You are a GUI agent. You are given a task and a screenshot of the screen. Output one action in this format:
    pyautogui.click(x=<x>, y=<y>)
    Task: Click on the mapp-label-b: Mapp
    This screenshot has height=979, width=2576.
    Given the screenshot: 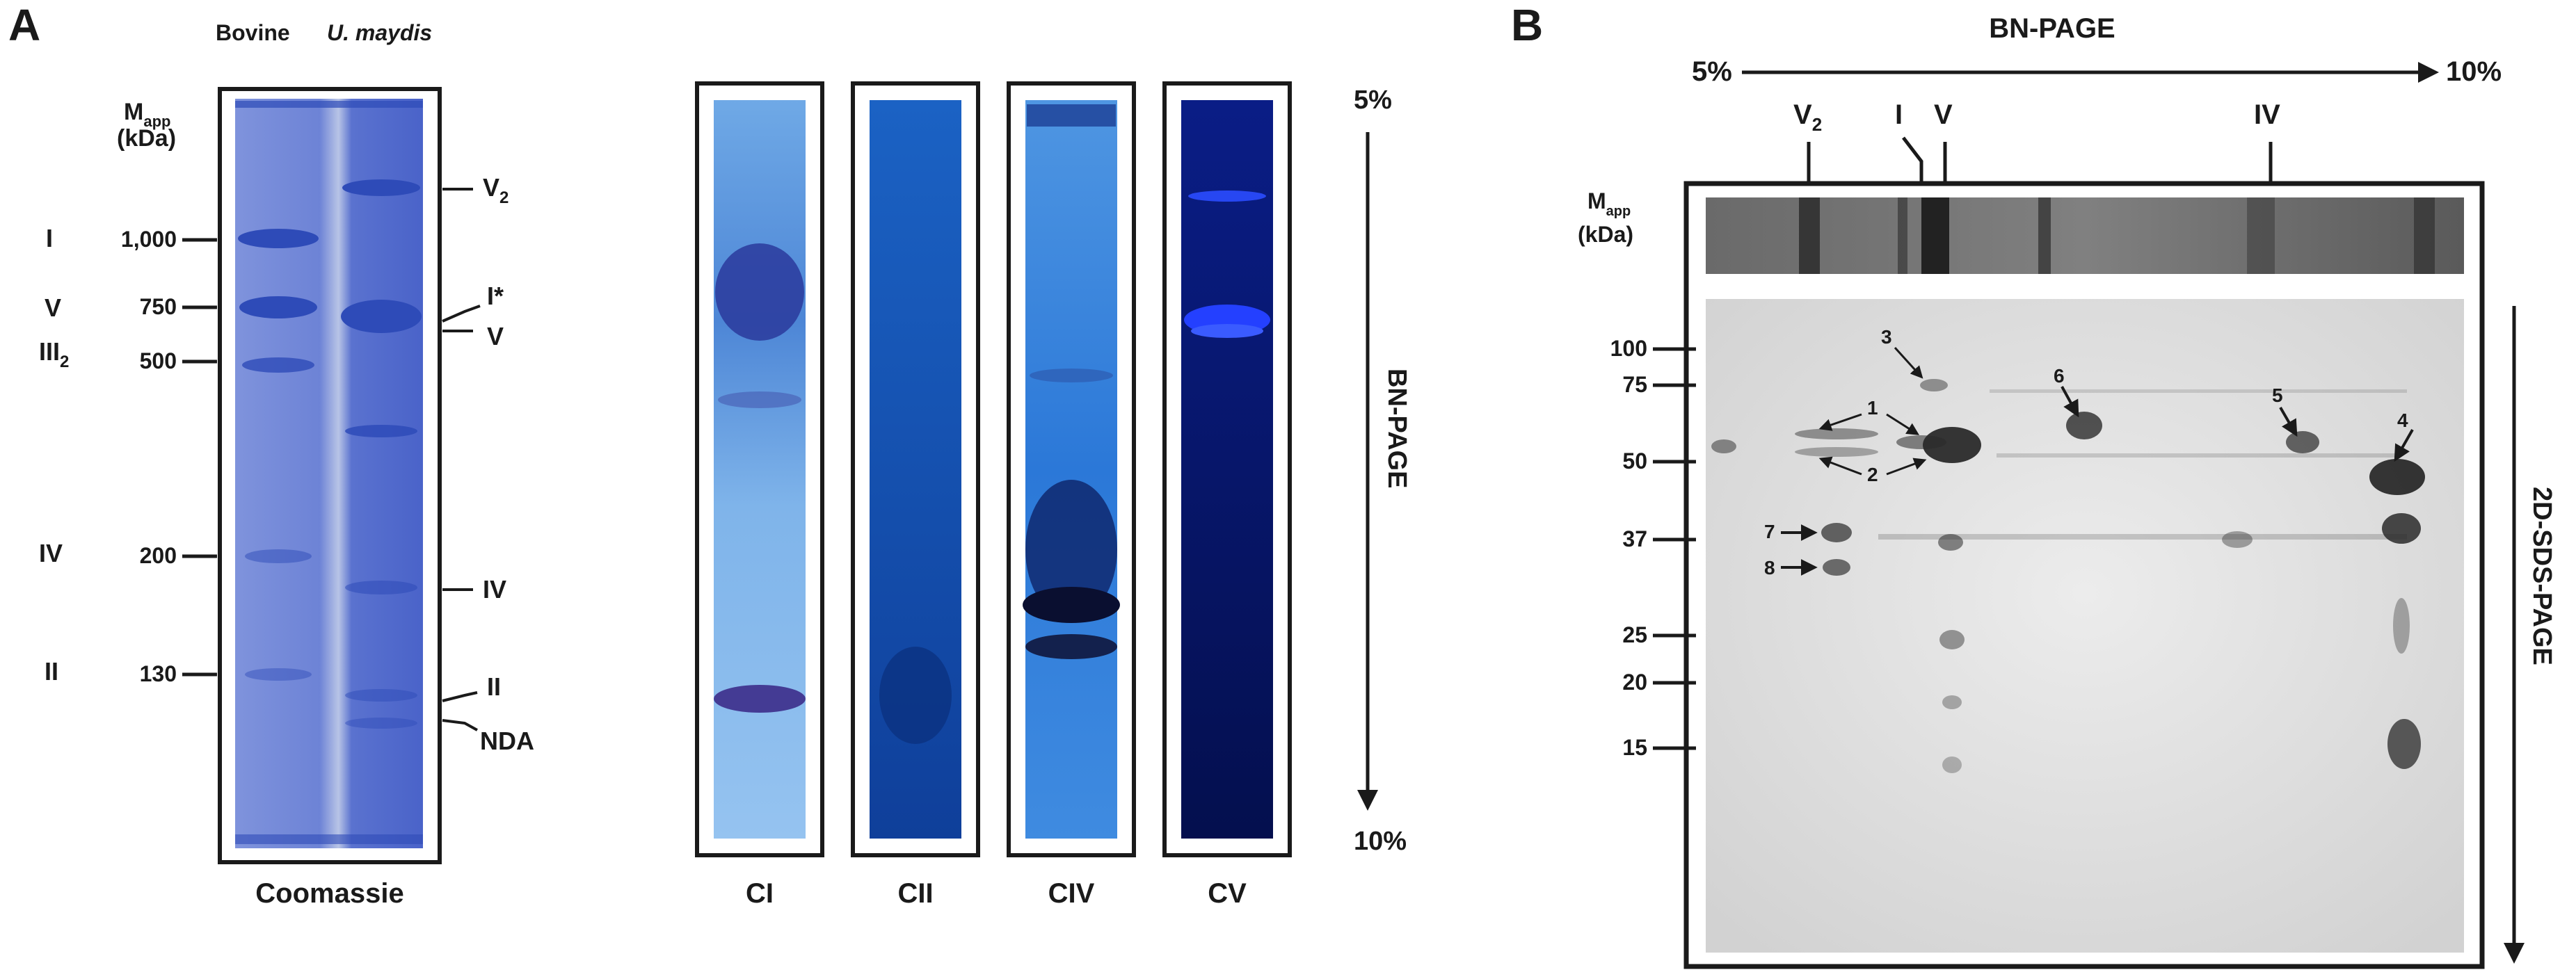 What is the action you would take?
    pyautogui.click(x=1609, y=203)
    